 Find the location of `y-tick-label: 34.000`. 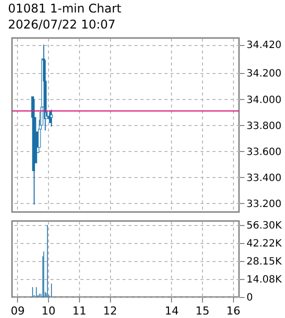

y-tick-label: 34.000 is located at coordinates (264, 100).